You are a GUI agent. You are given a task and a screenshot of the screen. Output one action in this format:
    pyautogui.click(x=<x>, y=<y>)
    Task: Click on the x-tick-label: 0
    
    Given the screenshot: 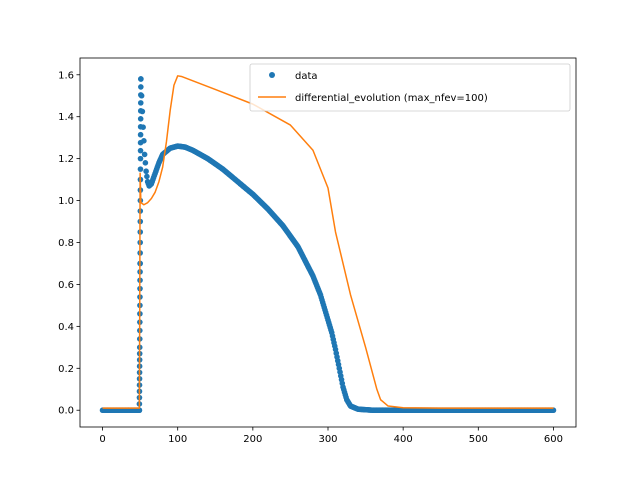 What is the action you would take?
    pyautogui.click(x=102, y=439)
    